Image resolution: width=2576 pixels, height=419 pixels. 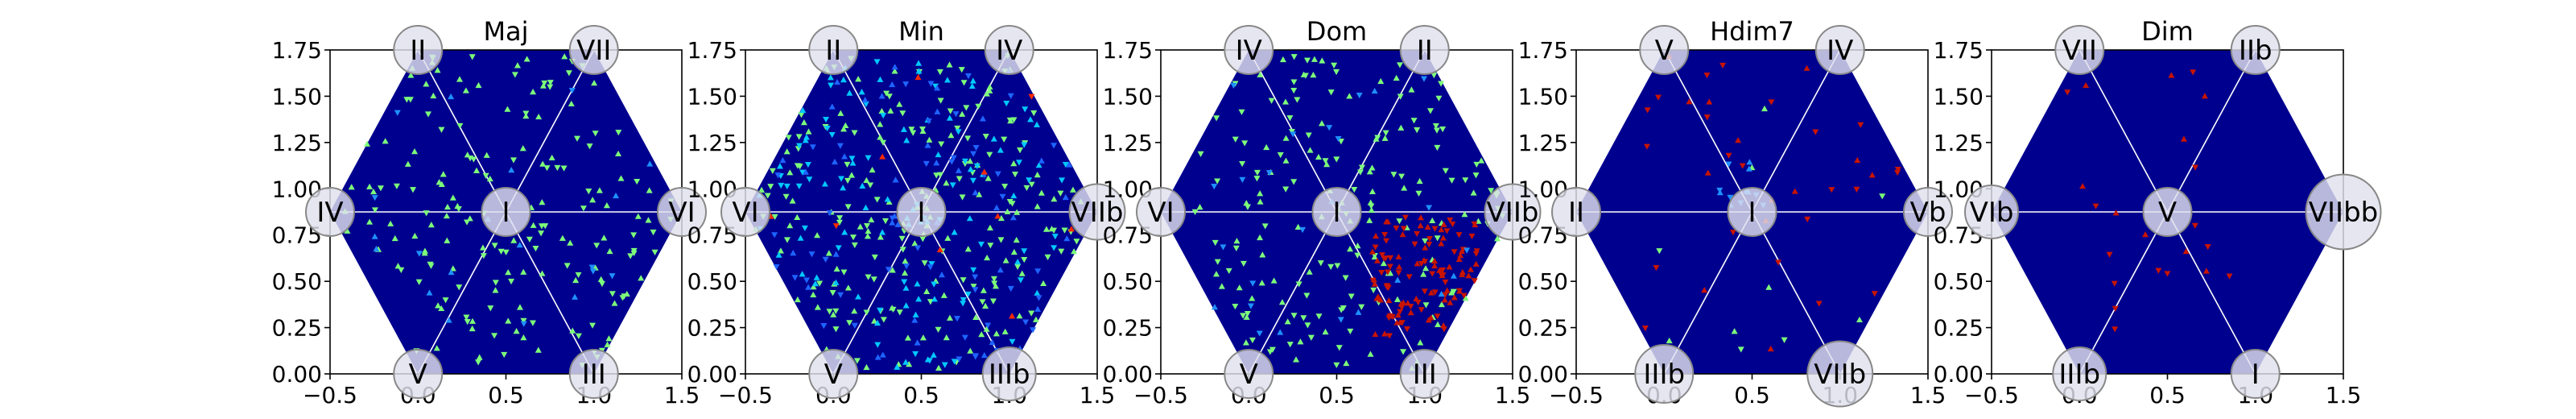 What do you see at coordinates (1959, 374) in the screenshot?
I see `y-tick-label: 0.00` at bounding box center [1959, 374].